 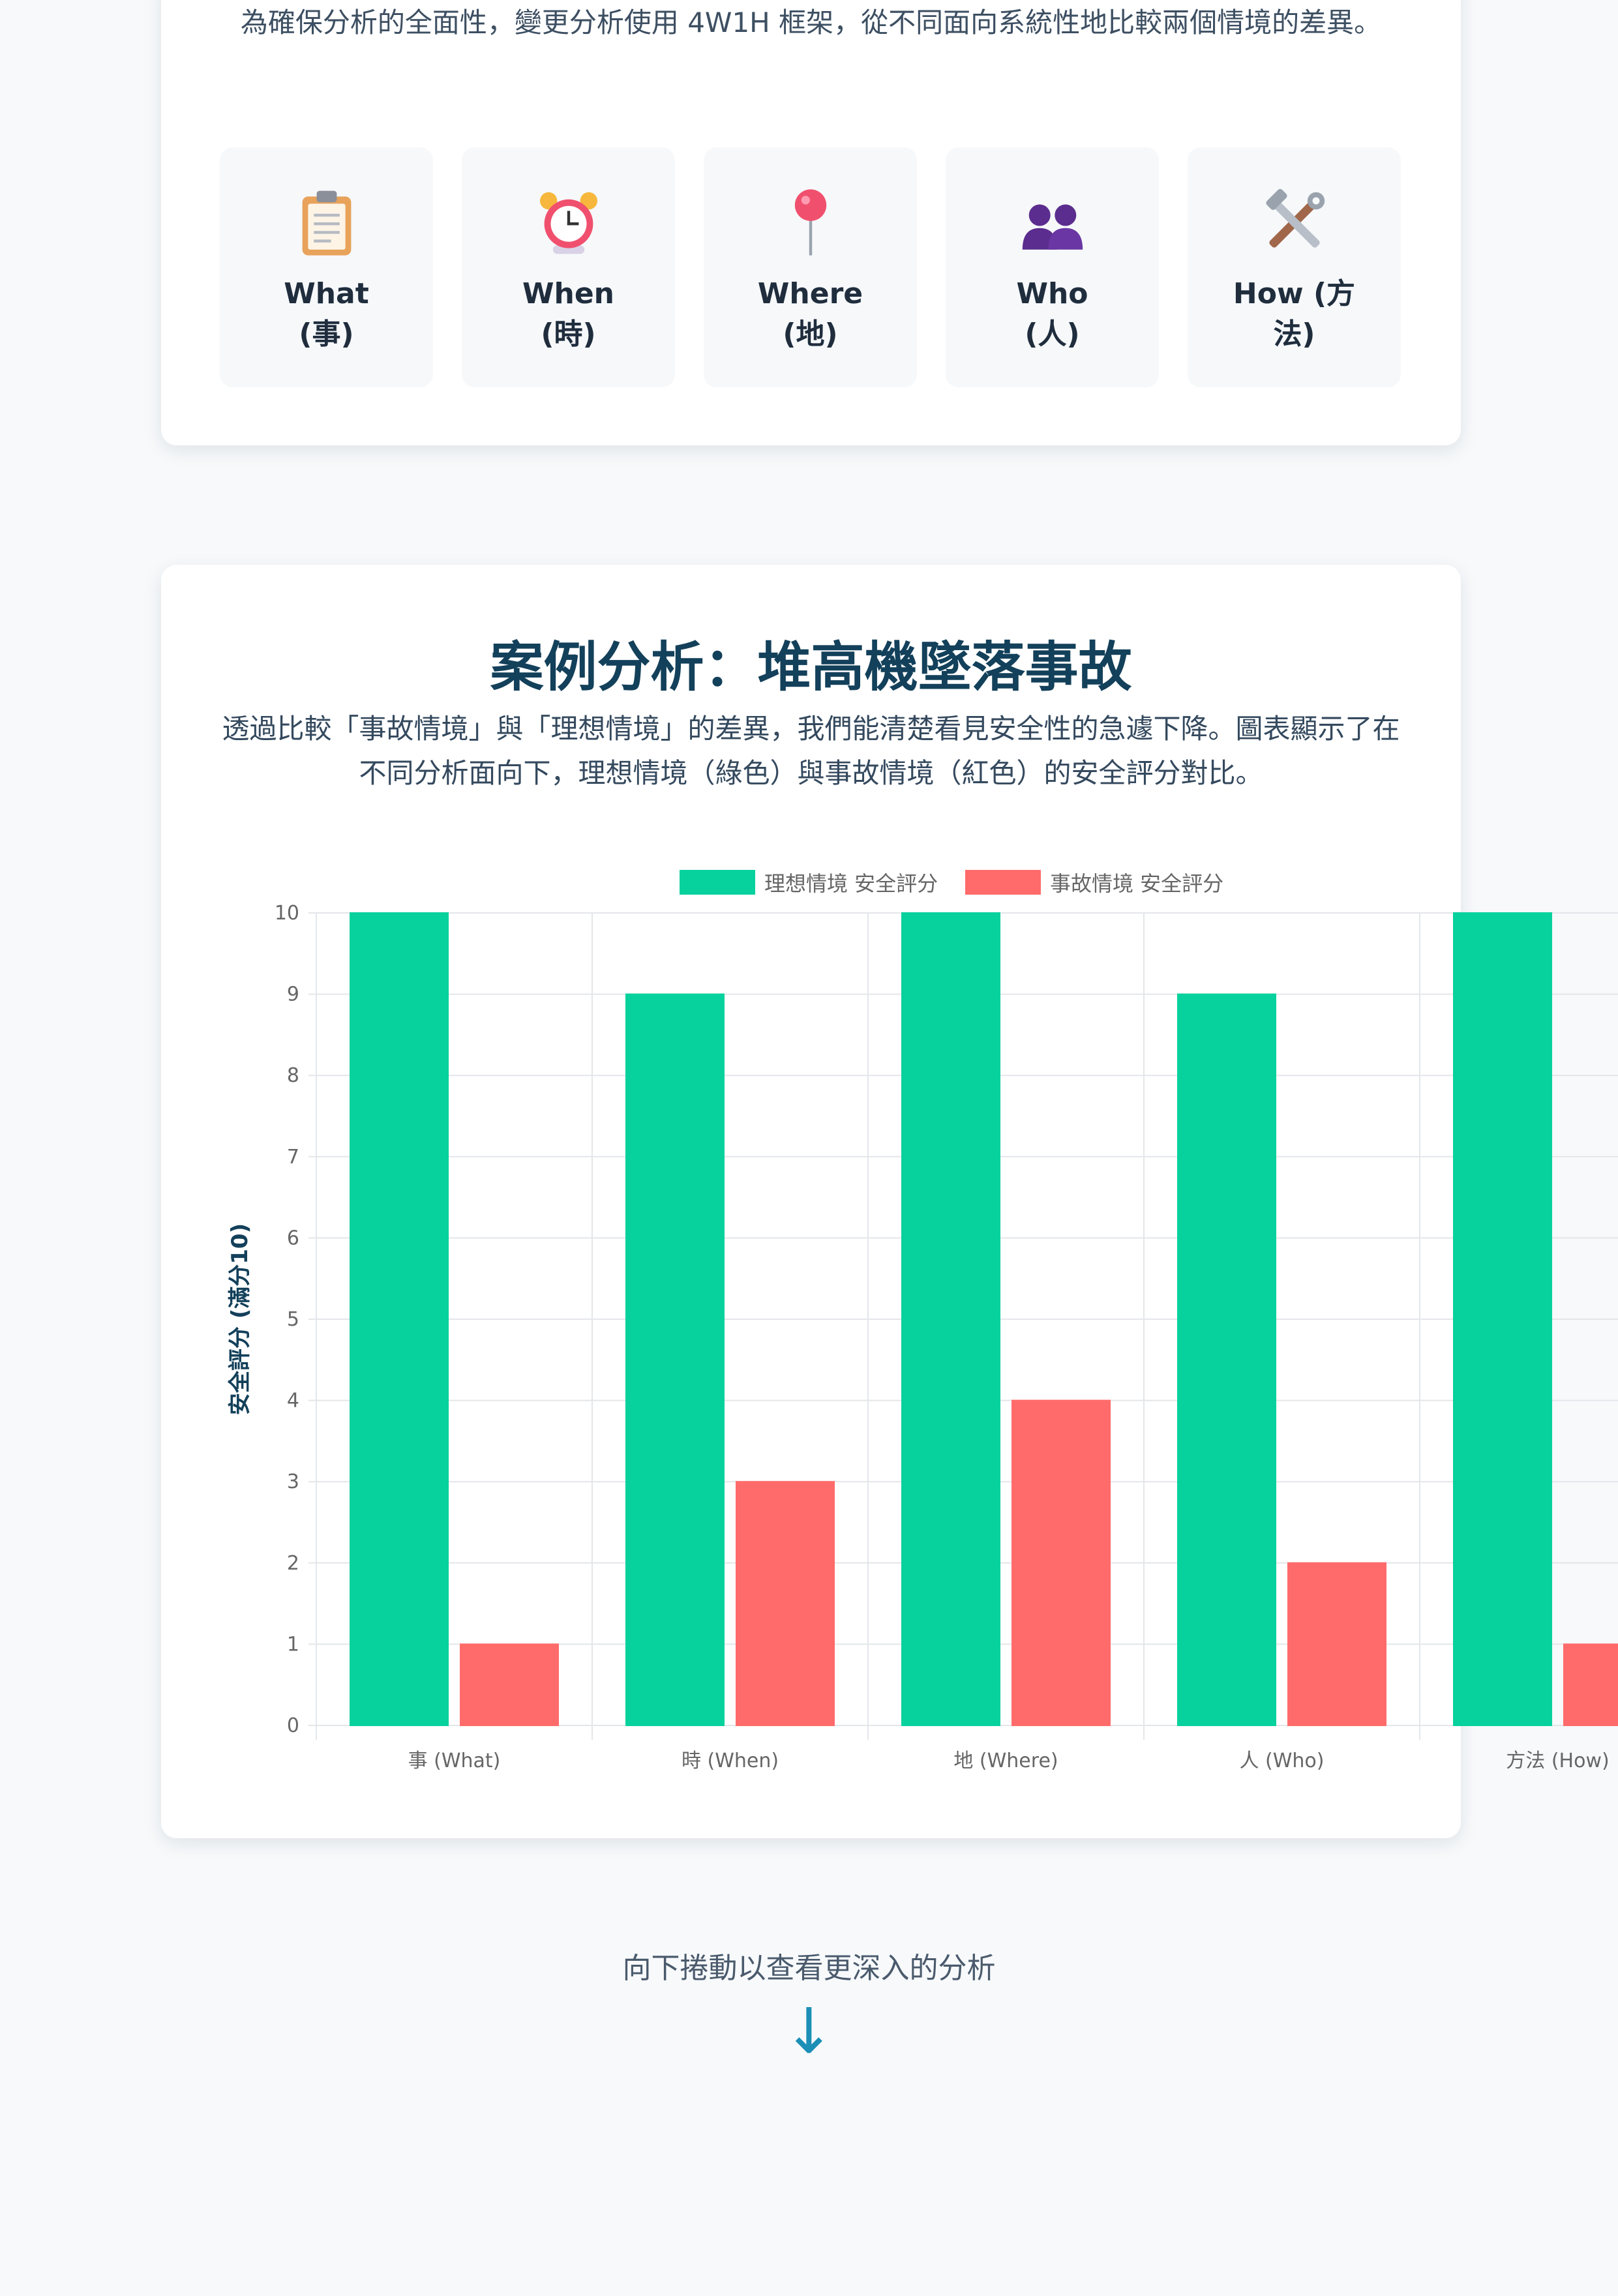 I want to click on x-tick-label: 時 (When), so click(x=730, y=1761).